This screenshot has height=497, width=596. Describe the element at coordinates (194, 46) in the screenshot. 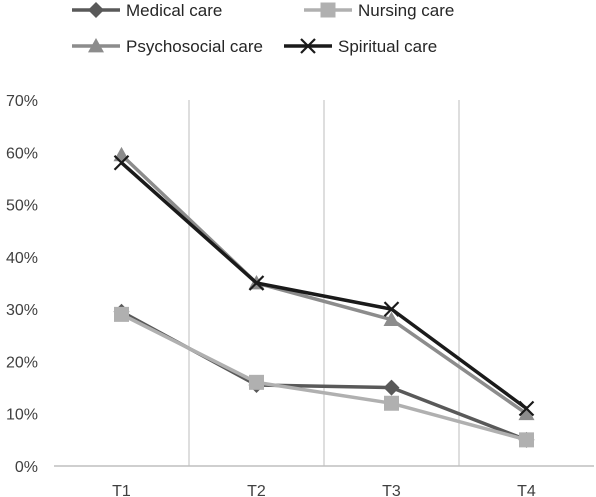

I see `legend-label: Psychosocial care` at that location.